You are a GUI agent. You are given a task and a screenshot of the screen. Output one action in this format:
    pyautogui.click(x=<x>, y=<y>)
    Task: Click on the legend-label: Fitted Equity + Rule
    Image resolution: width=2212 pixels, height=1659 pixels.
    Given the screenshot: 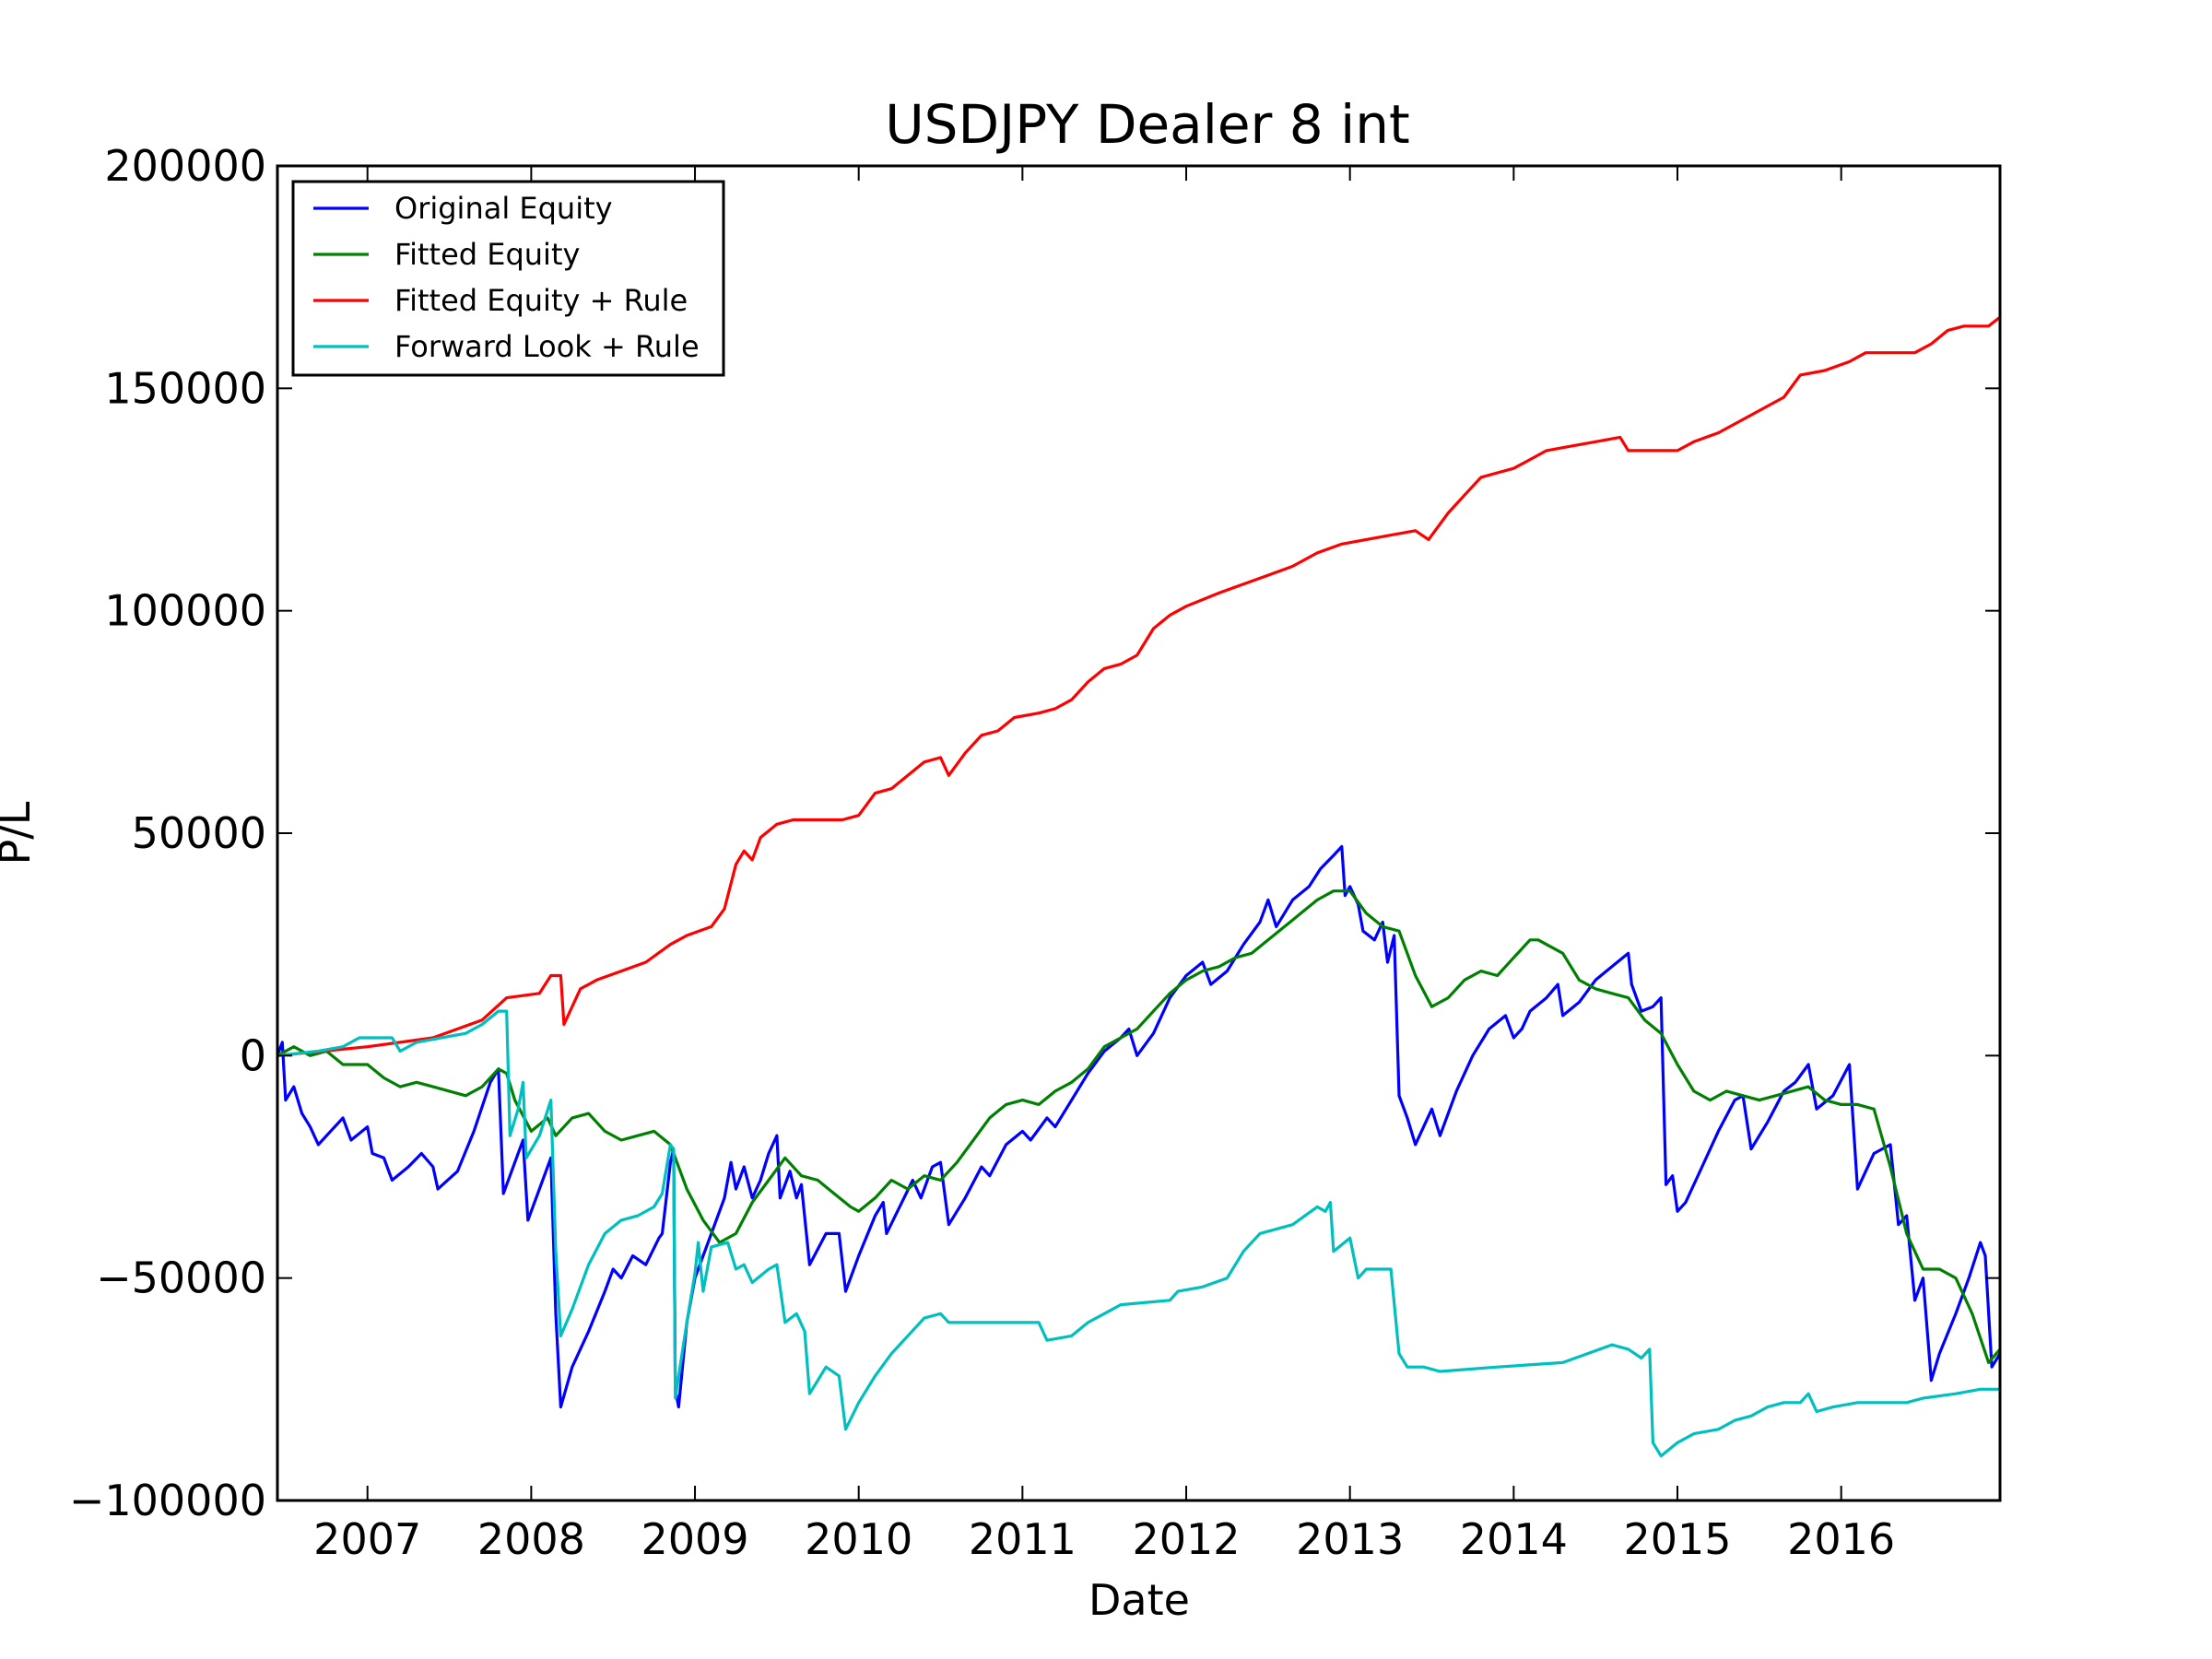 What is the action you would take?
    pyautogui.click(x=541, y=300)
    